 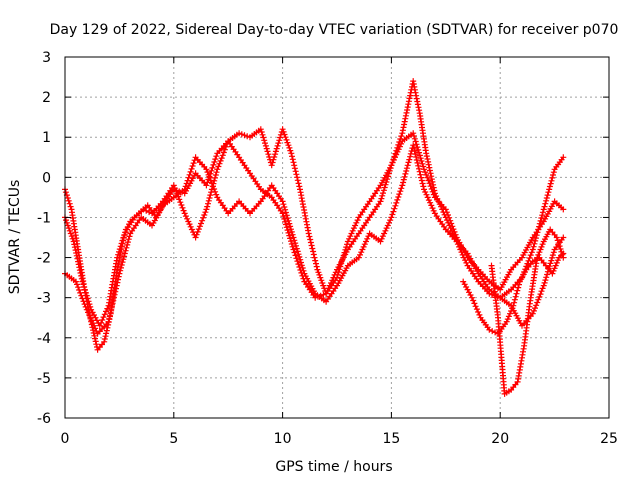 I want to click on y-tick-label: -1, so click(x=44, y=218).